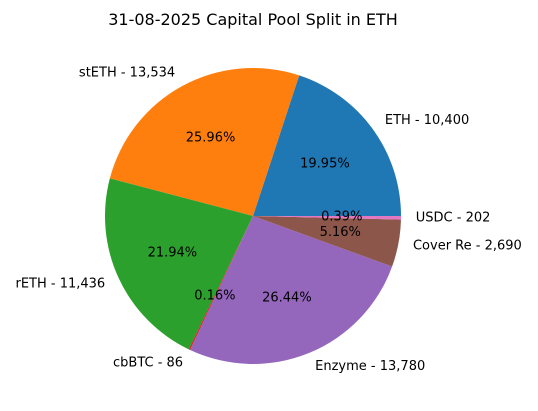 The image size is (538, 411). I want to click on slice-percent-cover-re: 5.16%, so click(340, 232).